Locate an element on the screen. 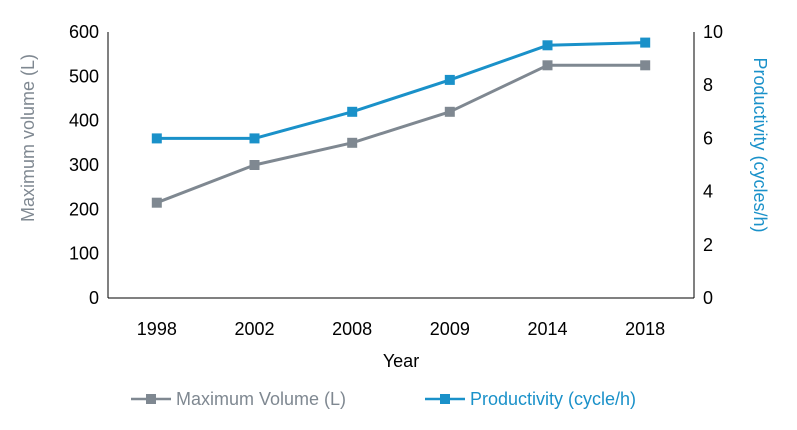  right-tick-label: 6 is located at coordinates (708, 138).